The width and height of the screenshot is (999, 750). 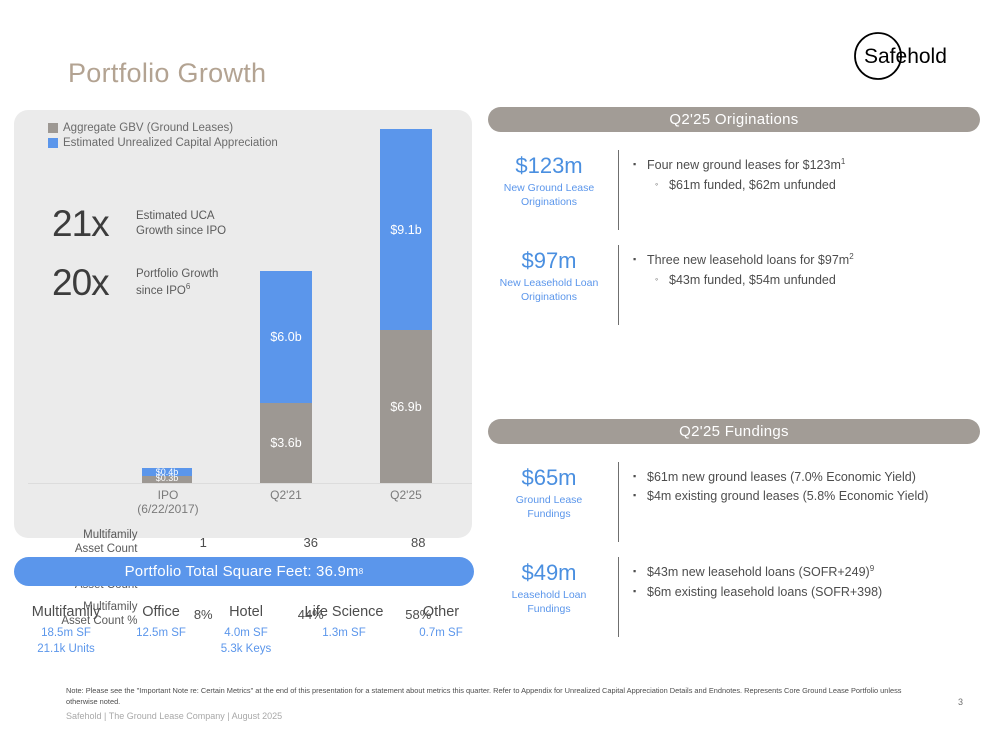 What do you see at coordinates (299, 505) in the screenshot?
I see `chart-axis-labels: IPO (6/22/2017) Q2'21 Q2'25` at bounding box center [299, 505].